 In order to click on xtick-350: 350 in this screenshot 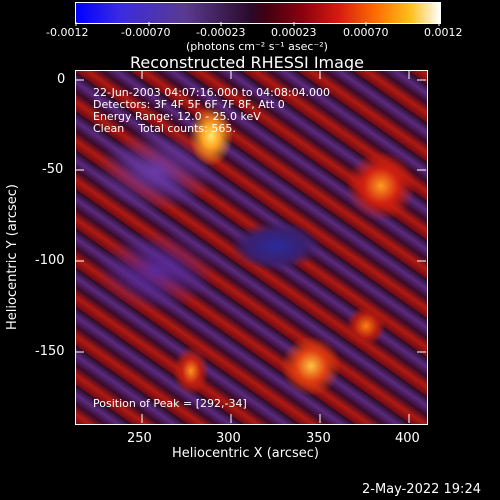, I will do `click(318, 438)`.